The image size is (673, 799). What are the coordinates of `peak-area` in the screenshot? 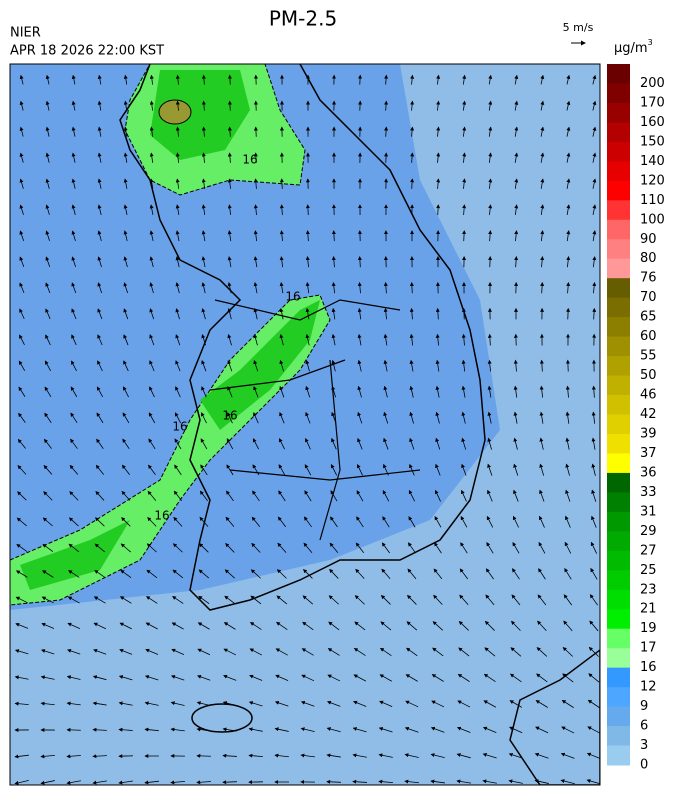 It's located at (175, 112).